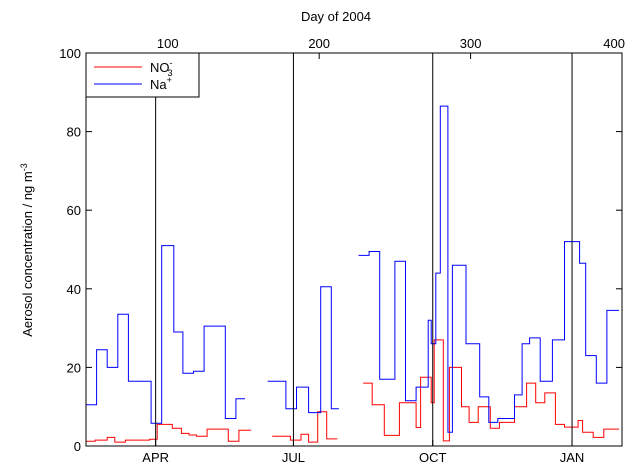 The width and height of the screenshot is (636, 468). I want to click on legend: NO-3Na+, so click(142, 75).